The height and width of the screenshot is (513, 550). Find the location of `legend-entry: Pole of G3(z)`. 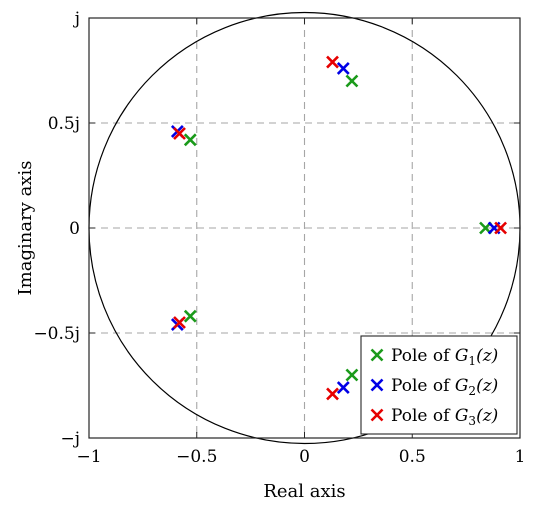

legend-entry: Pole of G3(z) is located at coordinates (444, 417).